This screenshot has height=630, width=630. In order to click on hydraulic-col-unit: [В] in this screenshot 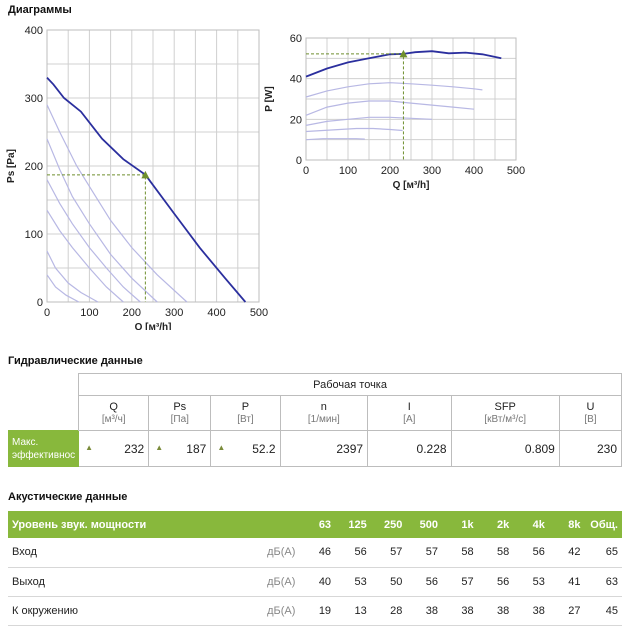, I will do `click(590, 419)`.